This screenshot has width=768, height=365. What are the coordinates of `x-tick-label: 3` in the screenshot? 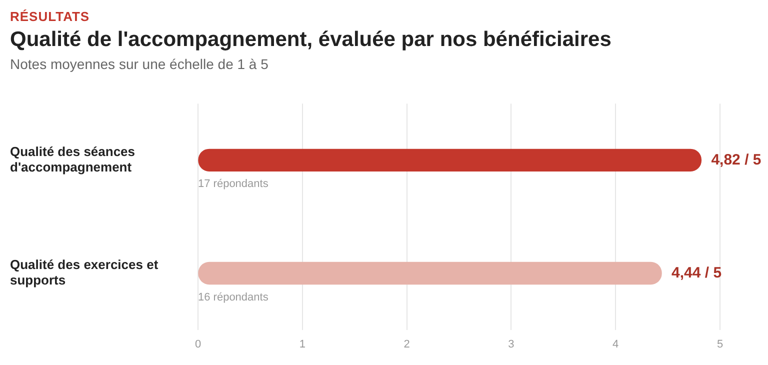 It's located at (511, 344).